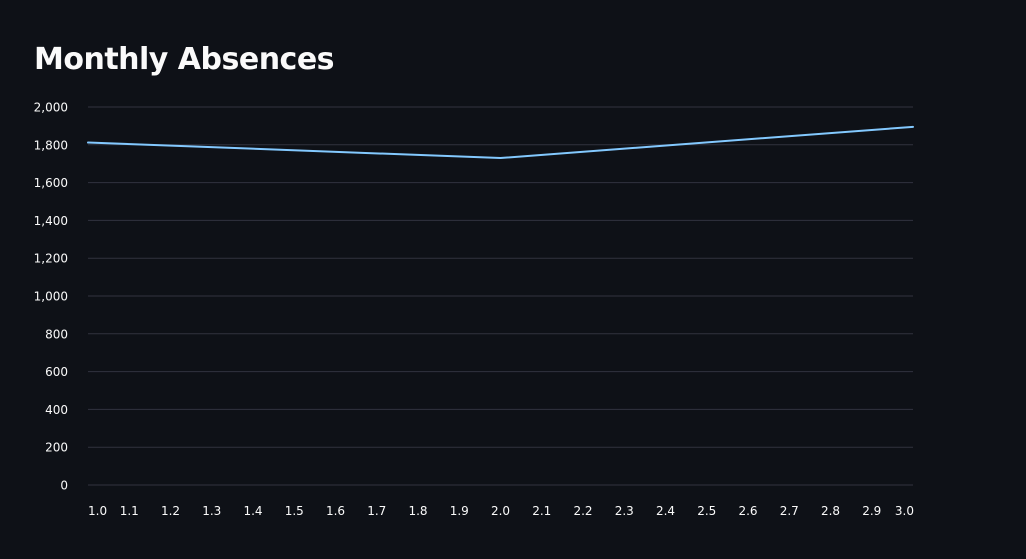 The image size is (1026, 559). Describe the element at coordinates (51, 183) in the screenshot. I see `y-tick-label: 1,600` at that location.